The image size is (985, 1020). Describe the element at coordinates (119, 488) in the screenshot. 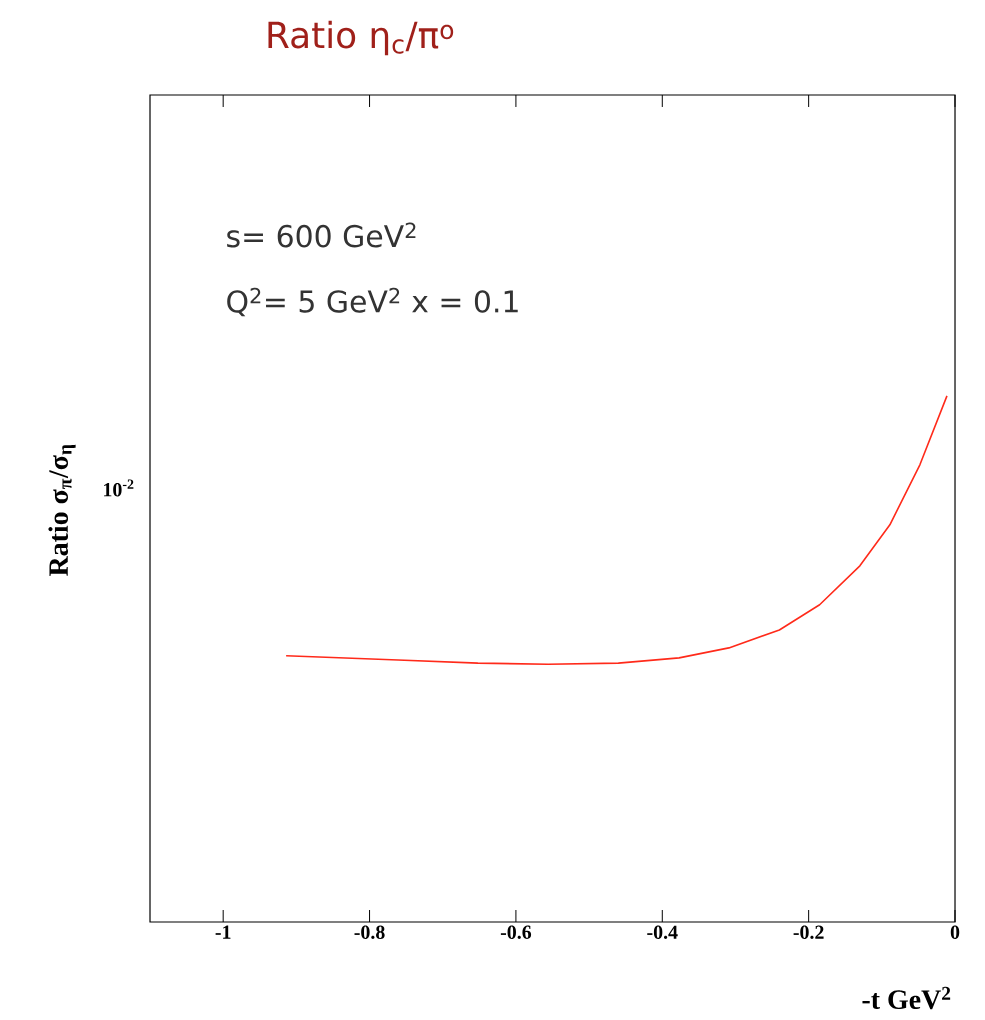

I see `text: 10$^{-2}$` at that location.